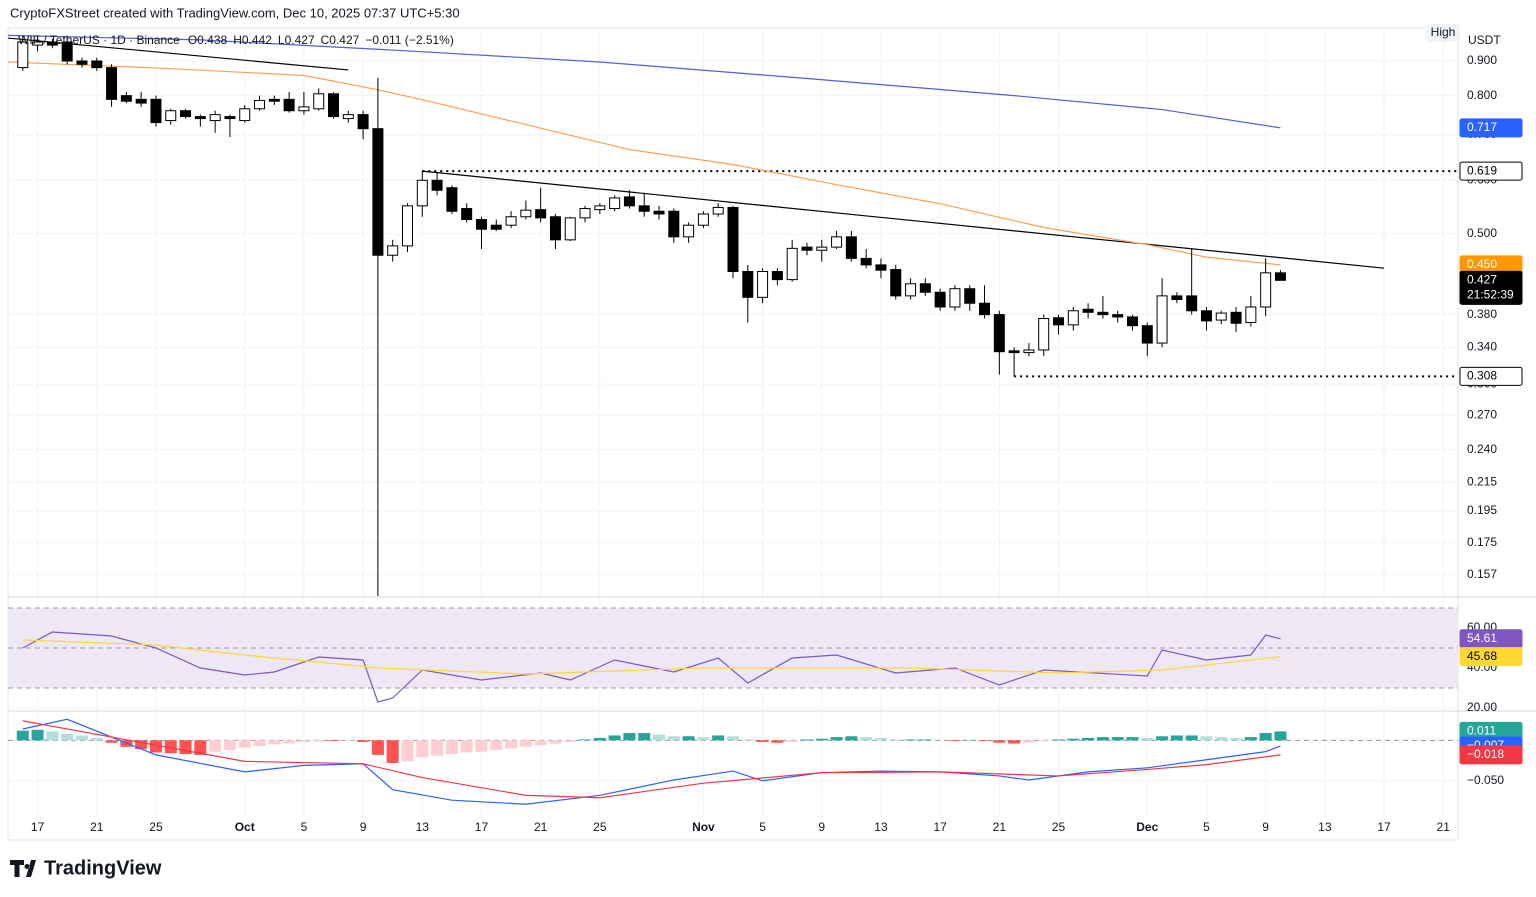  I want to click on x-tick-label: Nov, so click(703, 827).